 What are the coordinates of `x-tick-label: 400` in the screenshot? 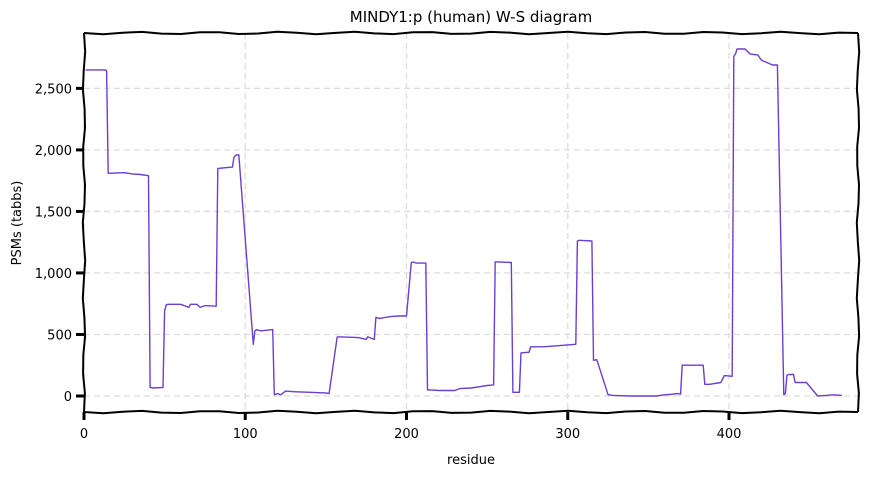 It's located at (729, 434).